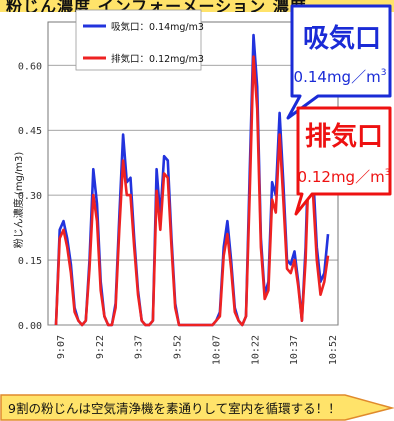 The width and height of the screenshot is (394, 421). Describe the element at coordinates (216, 350) in the screenshot. I see `x-tick-label: 10:07` at that location.